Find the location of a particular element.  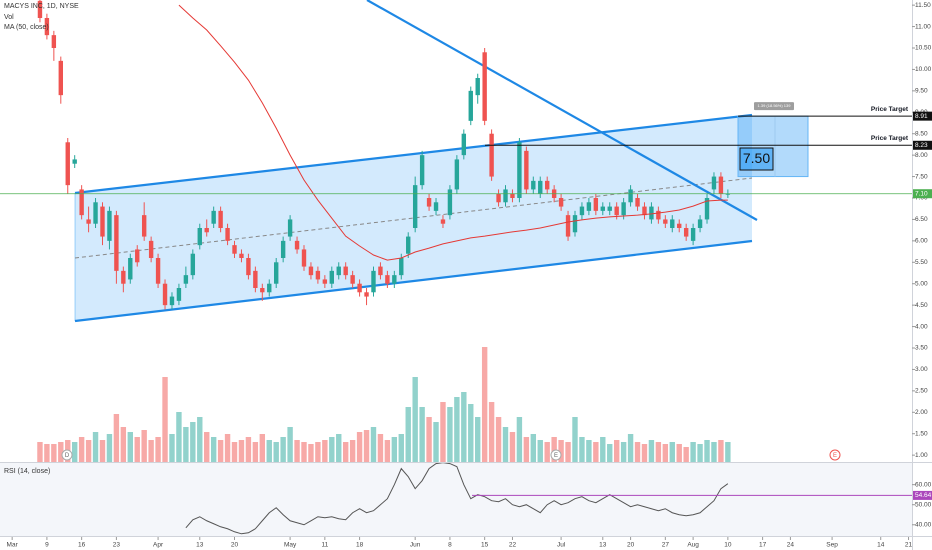

rsi-pane is located at coordinates (456, 499).